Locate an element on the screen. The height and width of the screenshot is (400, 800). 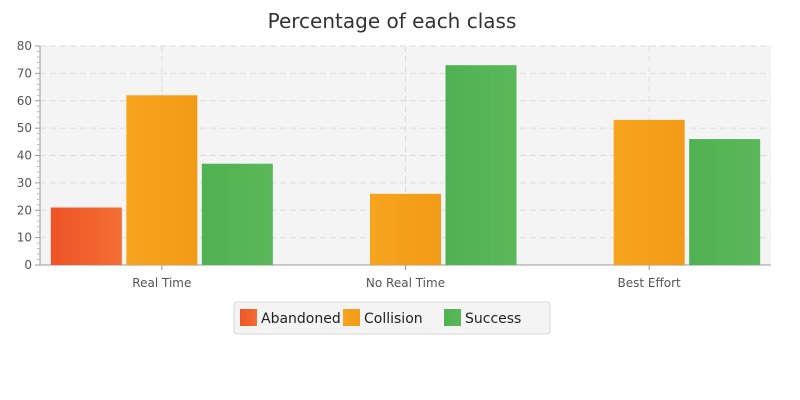
x-tick-label-best-effort: Best Effort is located at coordinates (650, 283).